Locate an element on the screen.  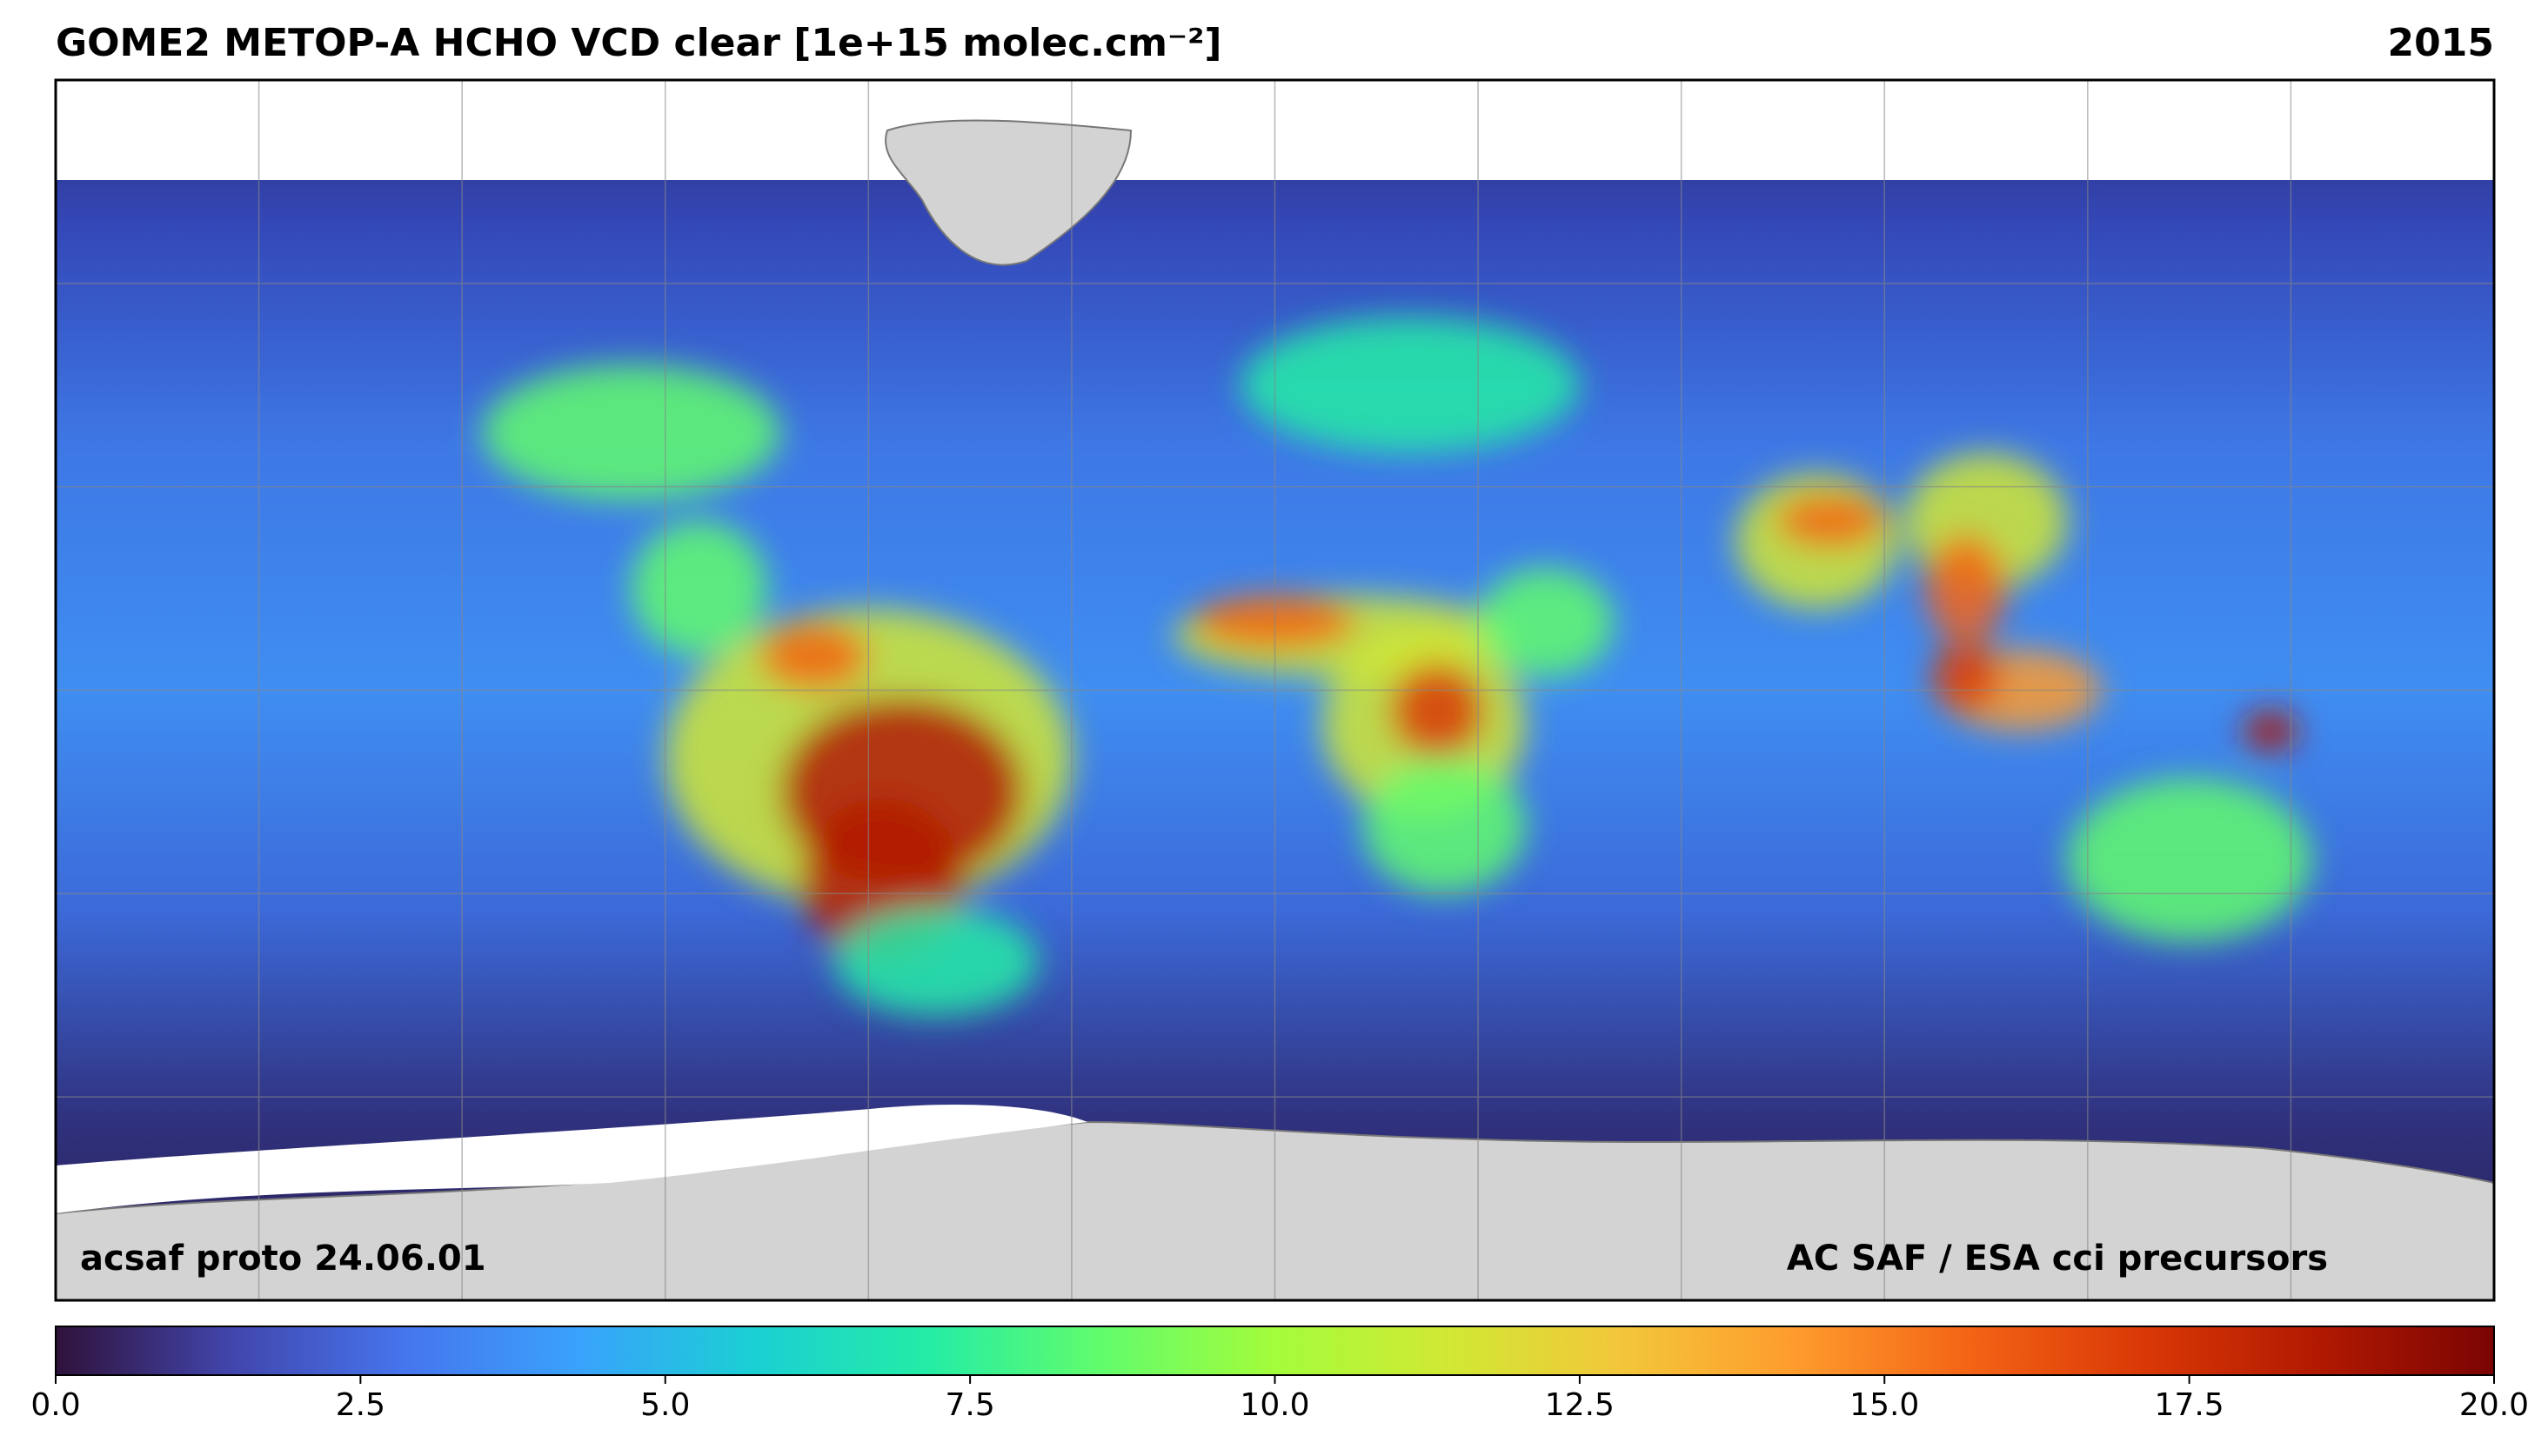
colorbar-tick-label: 12.5 is located at coordinates (1580, 1405).